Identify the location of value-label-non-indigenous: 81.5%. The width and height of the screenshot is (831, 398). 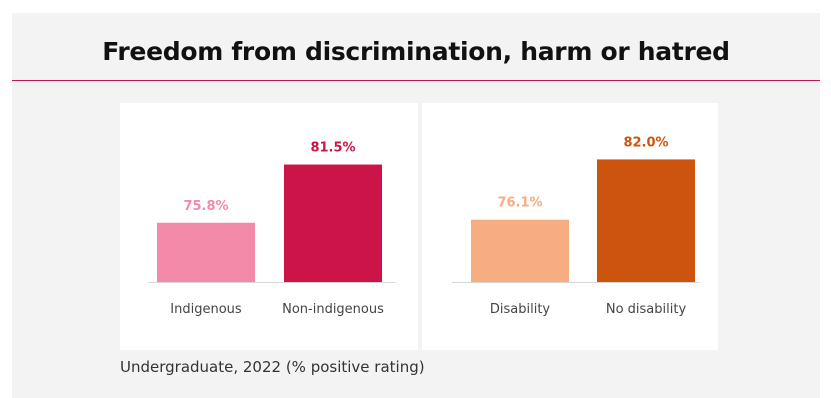
(332, 148).